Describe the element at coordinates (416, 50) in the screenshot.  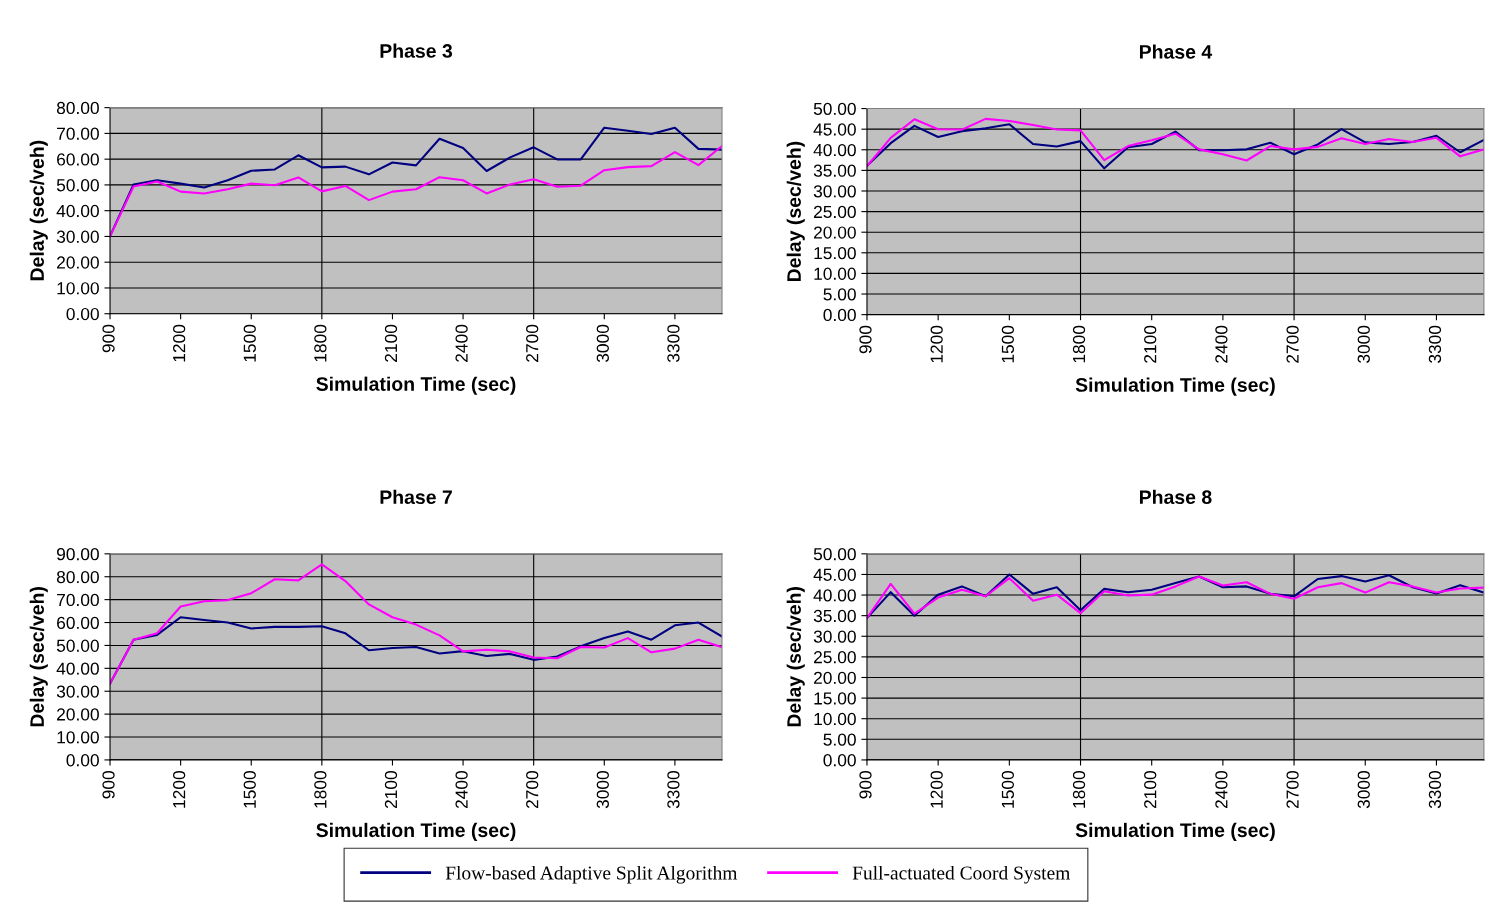
I see `chart-title: Phase 3` at that location.